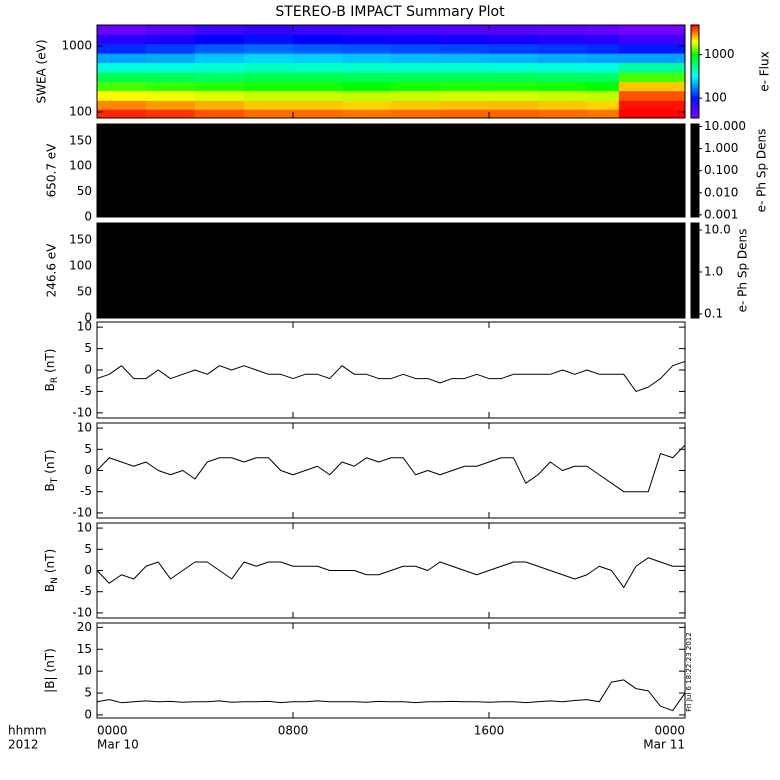 The height and width of the screenshot is (780, 780). I want to click on y-axis-label: BN (nT), so click(51, 570).